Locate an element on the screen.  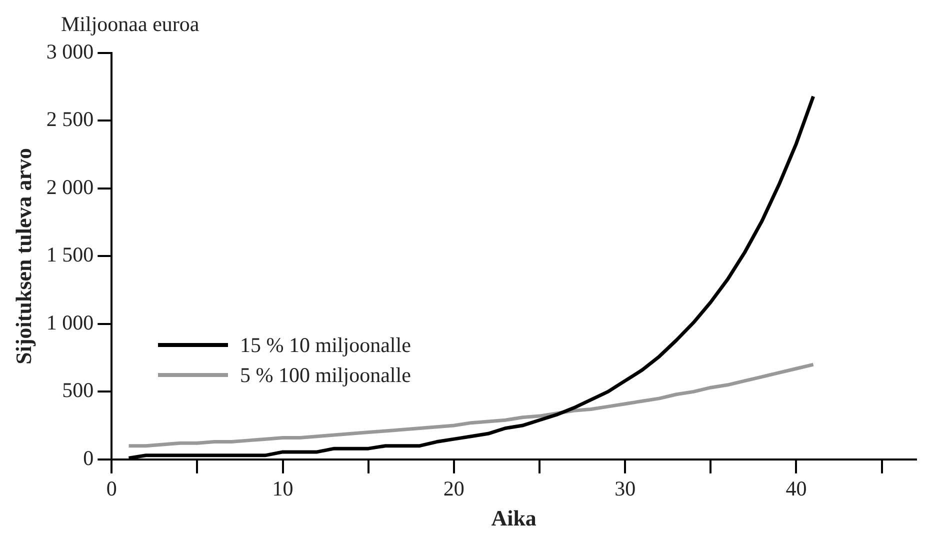
x-tick-label: 10 is located at coordinates (283, 488).